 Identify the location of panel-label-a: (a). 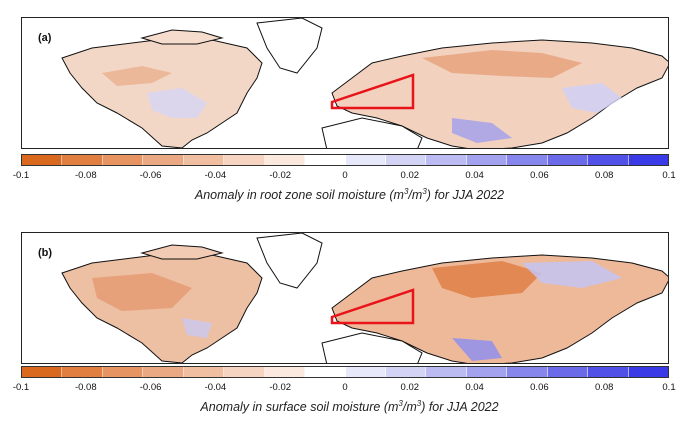
(45, 38).